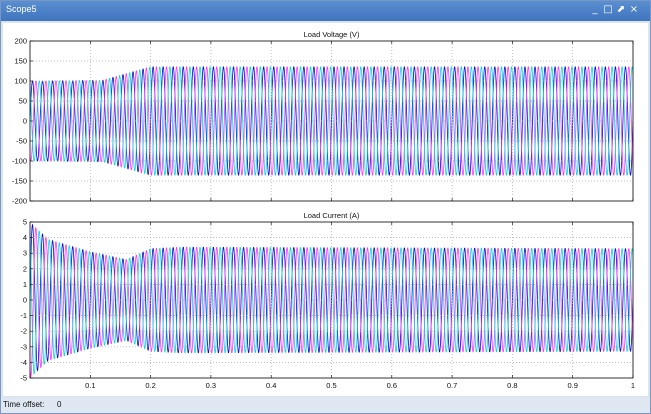 The height and width of the screenshot is (414, 651). I want to click on plot-title: Load Voltage (V), so click(332, 34).